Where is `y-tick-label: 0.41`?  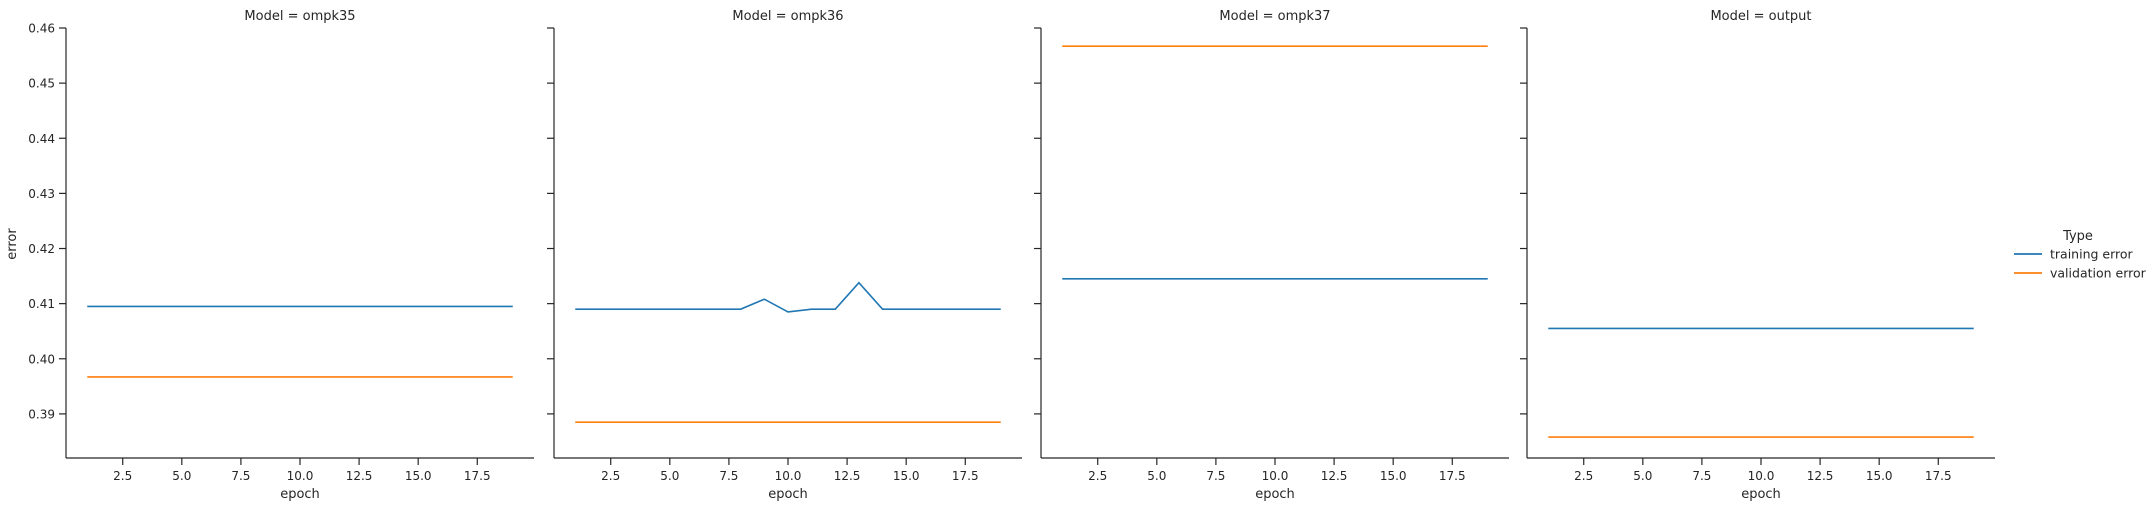 y-tick-label: 0.41 is located at coordinates (41, 304).